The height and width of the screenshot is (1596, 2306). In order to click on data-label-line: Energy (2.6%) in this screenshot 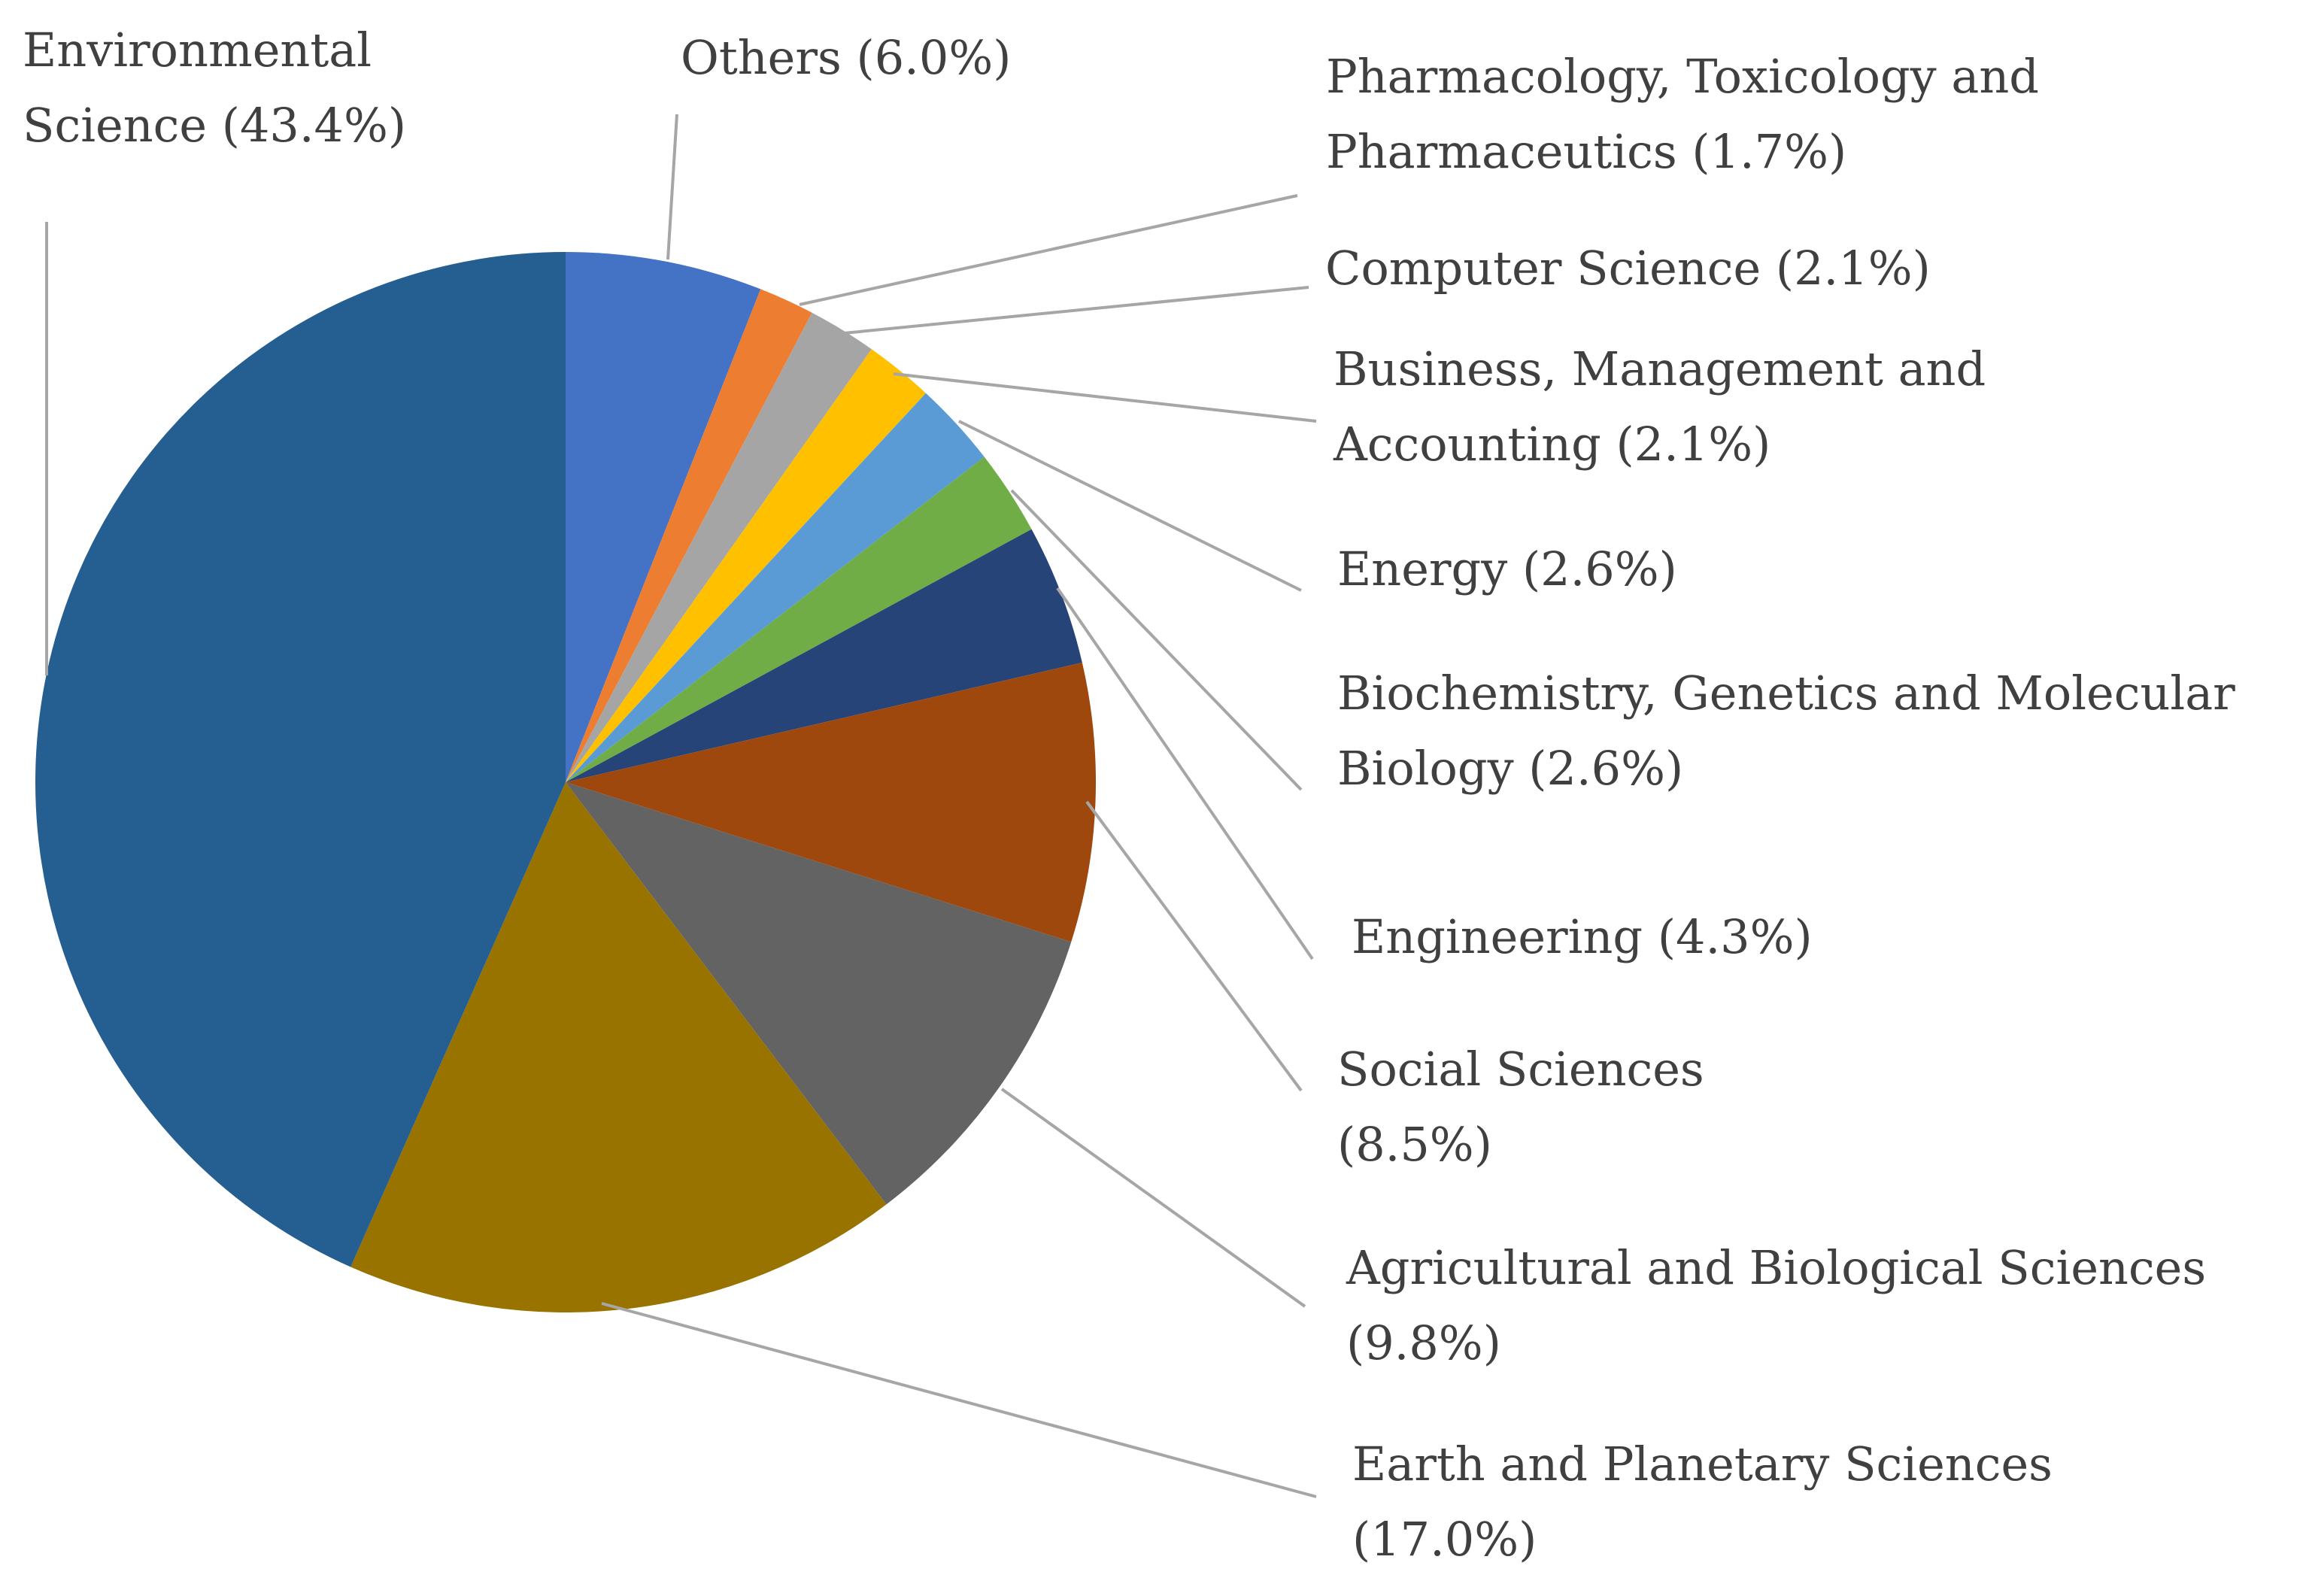, I will do `click(1507, 569)`.